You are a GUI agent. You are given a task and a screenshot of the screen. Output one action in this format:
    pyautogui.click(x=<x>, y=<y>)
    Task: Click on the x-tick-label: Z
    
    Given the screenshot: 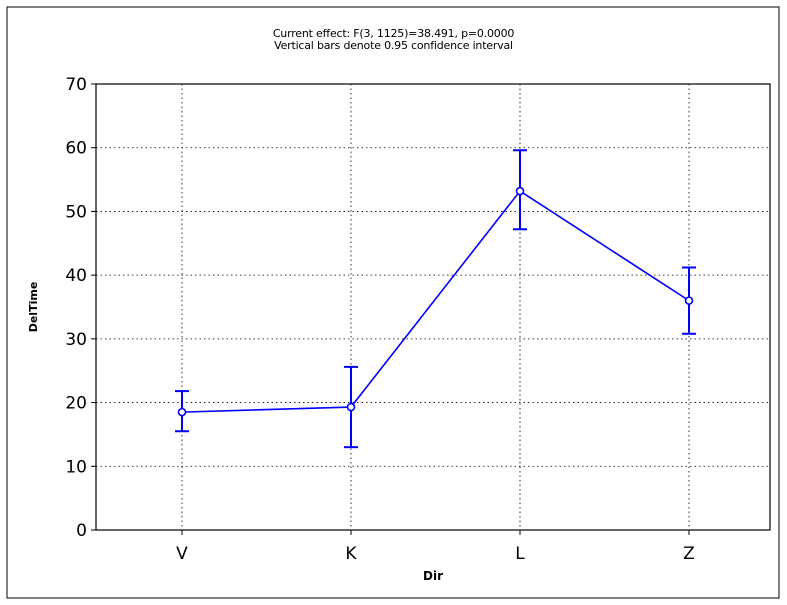 What is the action you would take?
    pyautogui.click(x=689, y=554)
    